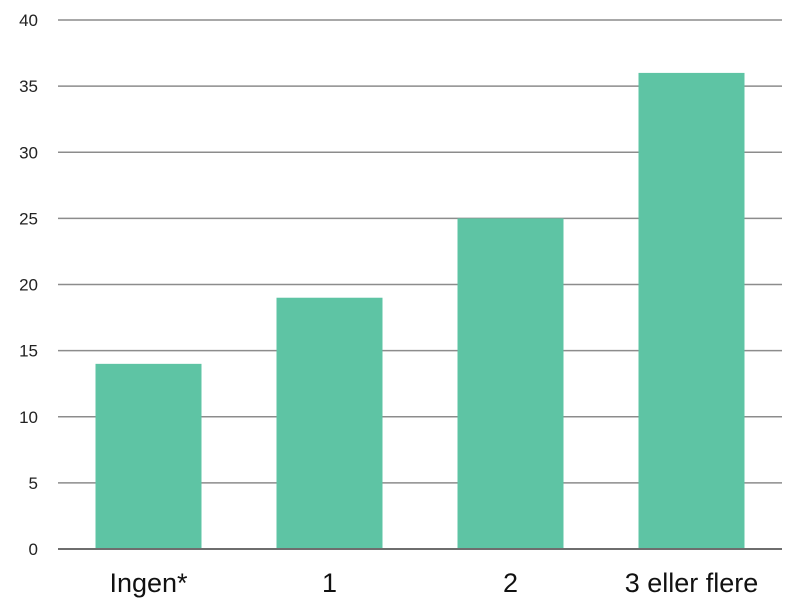  I want to click on x-tick-label: Ingen*, so click(148, 583).